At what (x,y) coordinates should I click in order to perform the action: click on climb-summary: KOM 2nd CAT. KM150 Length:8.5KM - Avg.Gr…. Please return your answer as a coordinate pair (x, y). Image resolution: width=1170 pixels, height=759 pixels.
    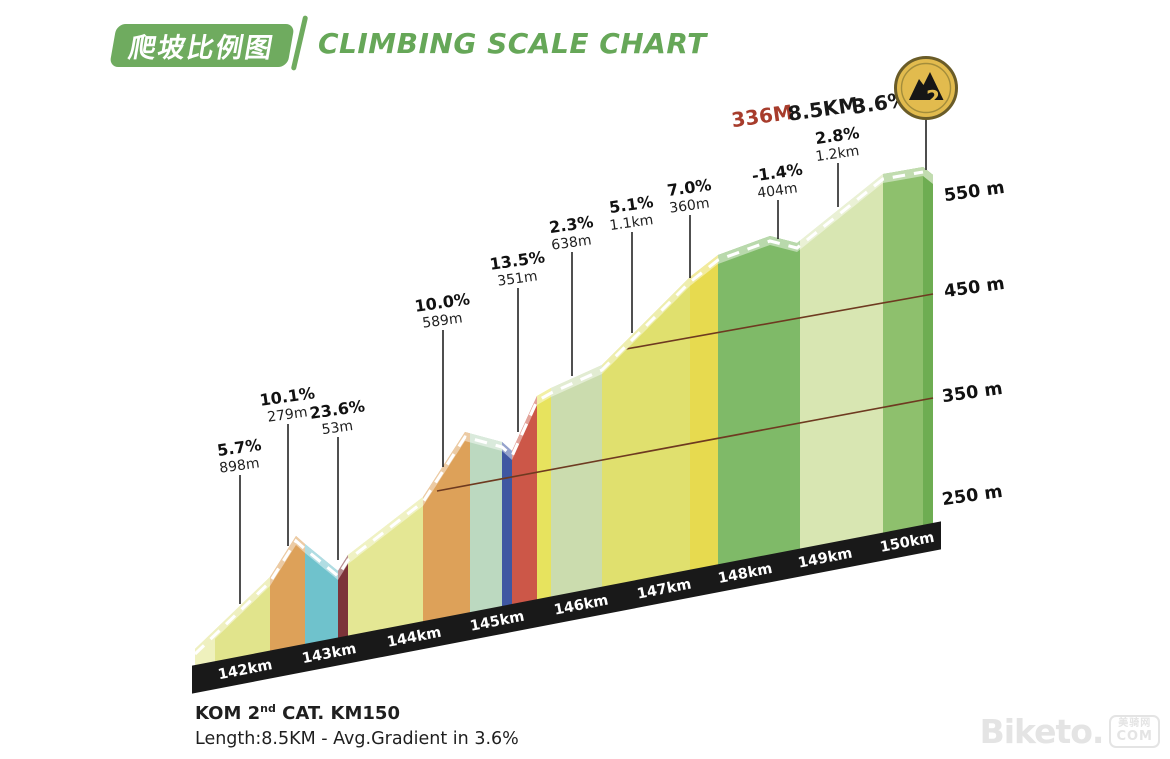
    Looking at the image, I should click on (357, 725).